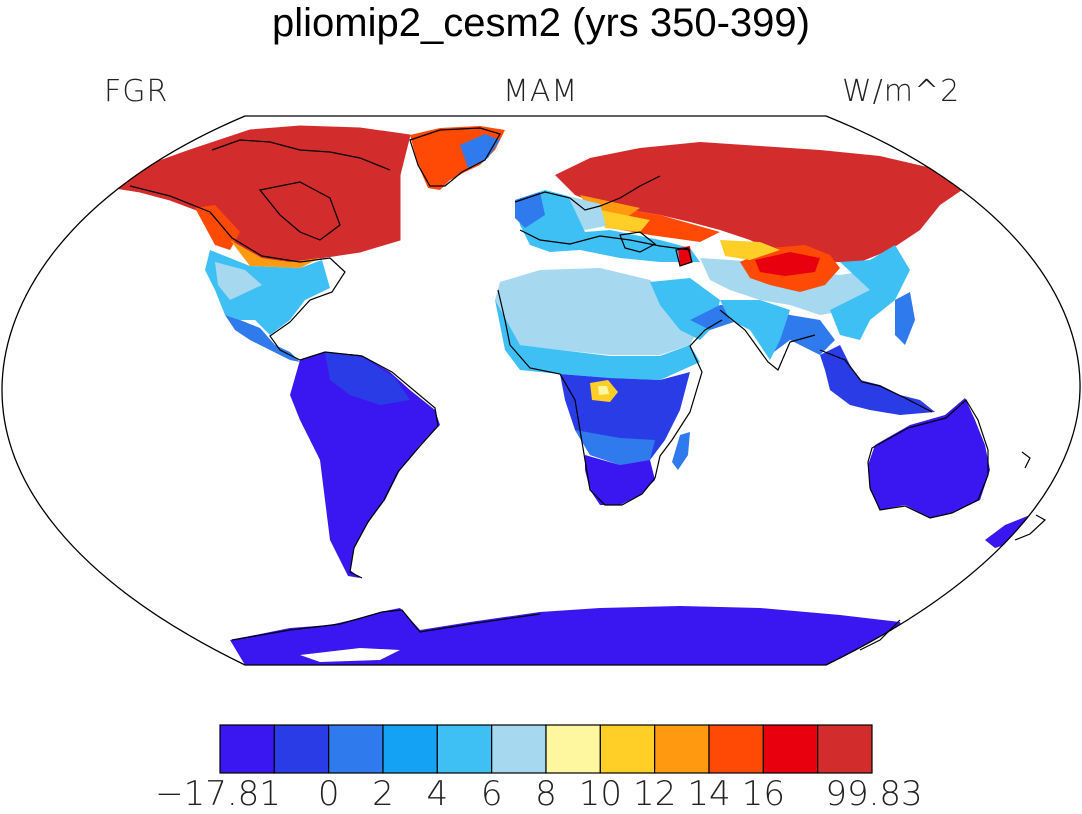 The image size is (1082, 814). I want to click on colorbar-tick-label: 14, so click(709, 794).